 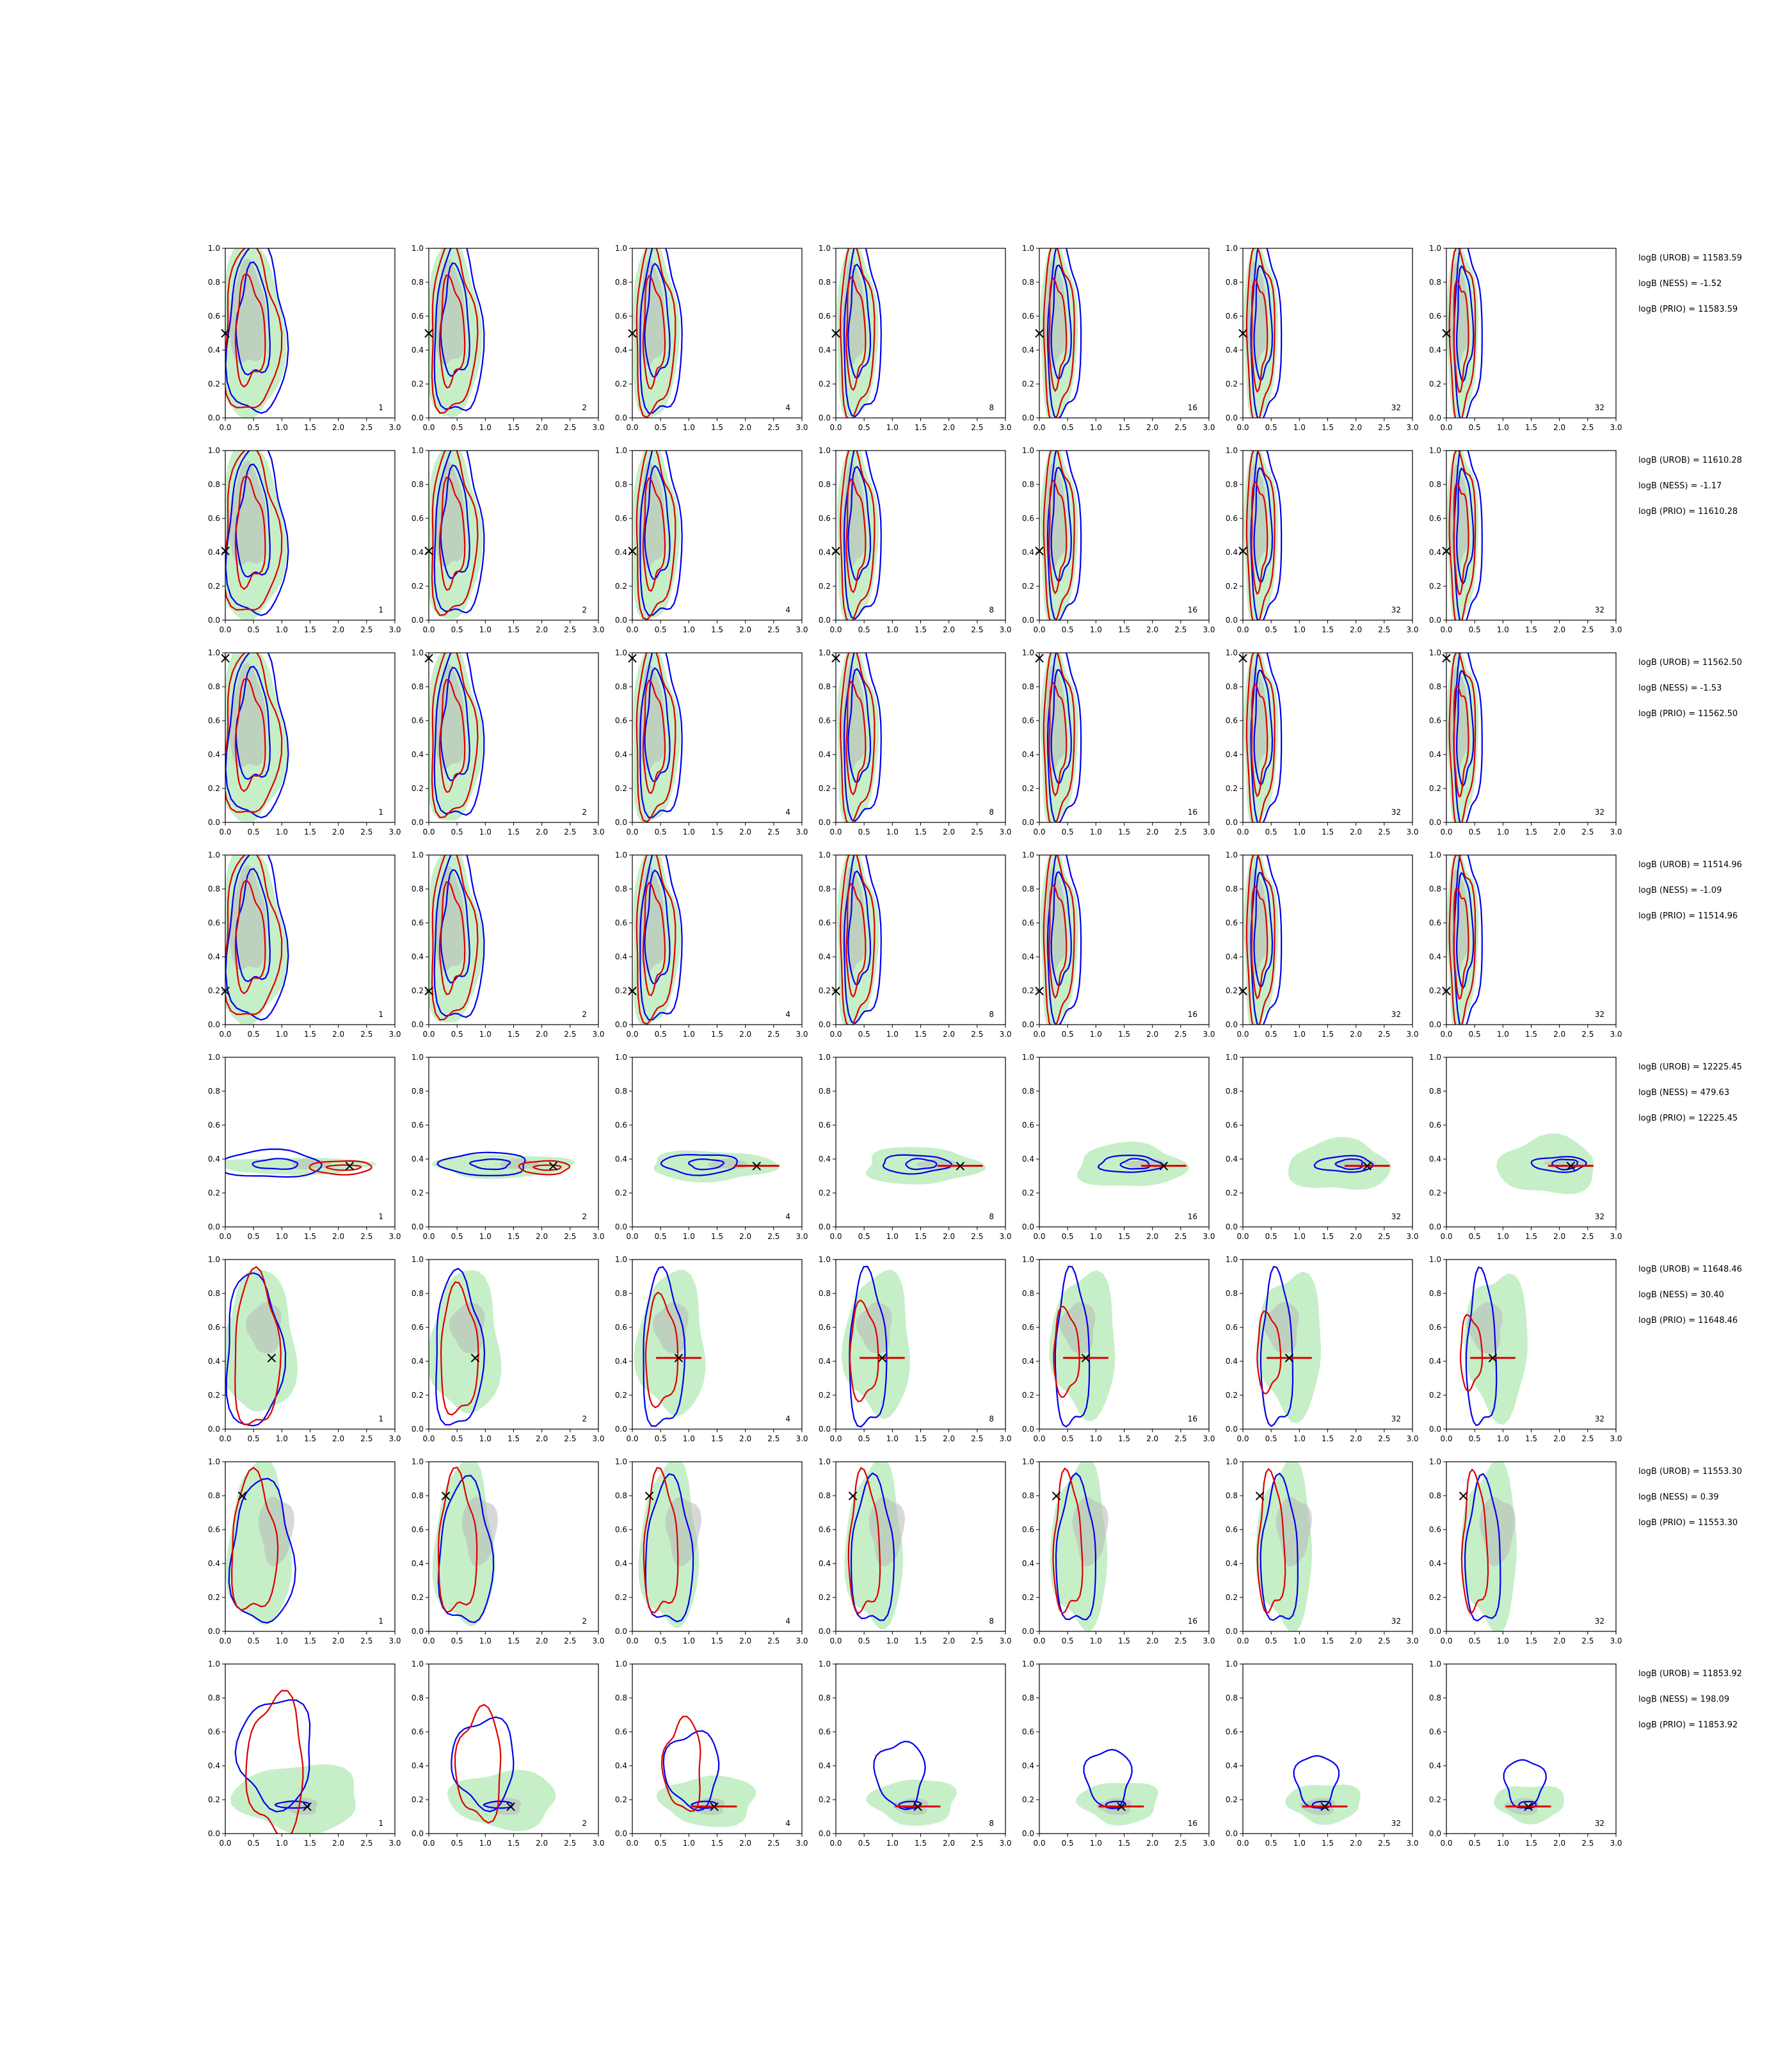 What do you see at coordinates (584, 1014) in the screenshot?
I see `panel-label: 2` at bounding box center [584, 1014].